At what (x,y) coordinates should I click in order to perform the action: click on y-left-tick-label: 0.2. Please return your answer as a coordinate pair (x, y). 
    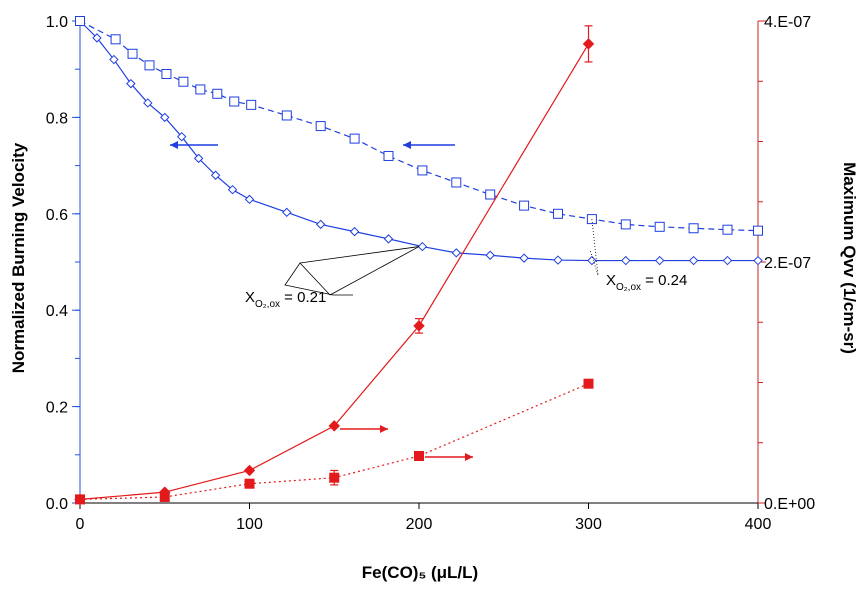
    Looking at the image, I should click on (57, 408).